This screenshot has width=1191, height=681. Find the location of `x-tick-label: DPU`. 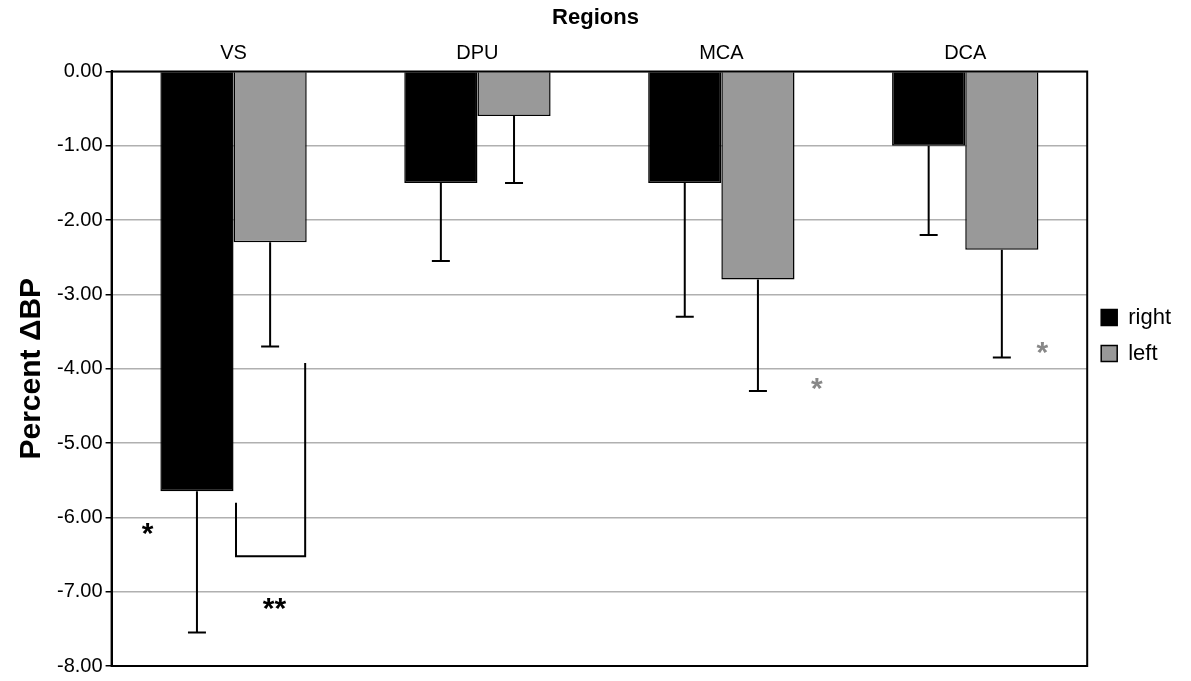

x-tick-label: DPU is located at coordinates (477, 51).